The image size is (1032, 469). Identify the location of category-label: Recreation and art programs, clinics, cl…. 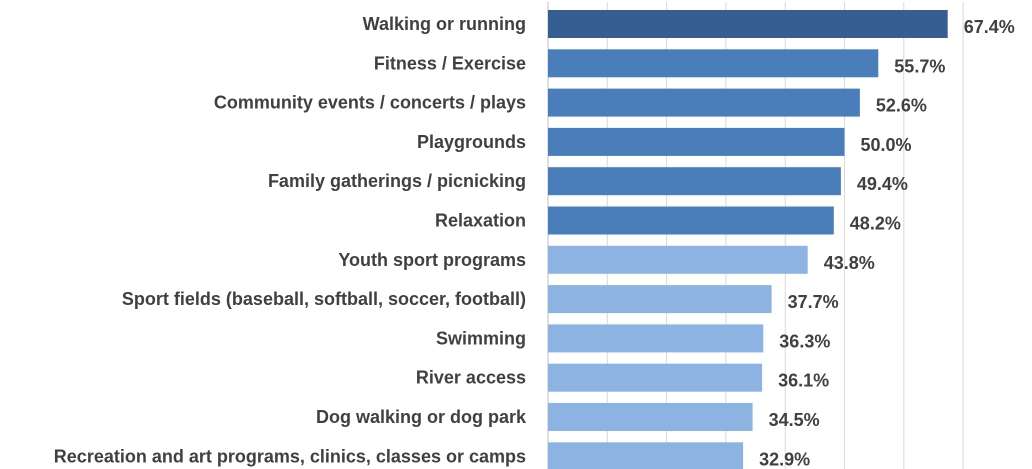
(290, 456).